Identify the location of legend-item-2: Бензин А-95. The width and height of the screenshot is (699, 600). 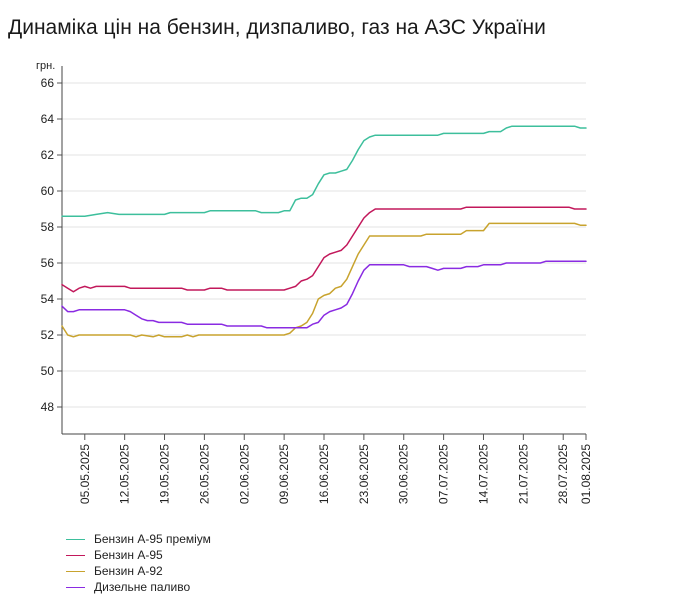
(138, 555).